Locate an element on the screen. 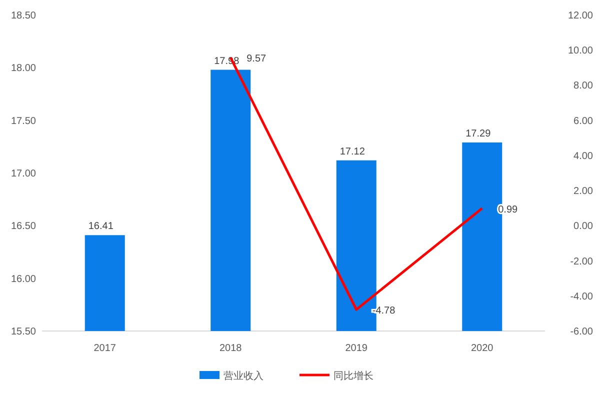  legend-label: 营业收入 is located at coordinates (244, 376).